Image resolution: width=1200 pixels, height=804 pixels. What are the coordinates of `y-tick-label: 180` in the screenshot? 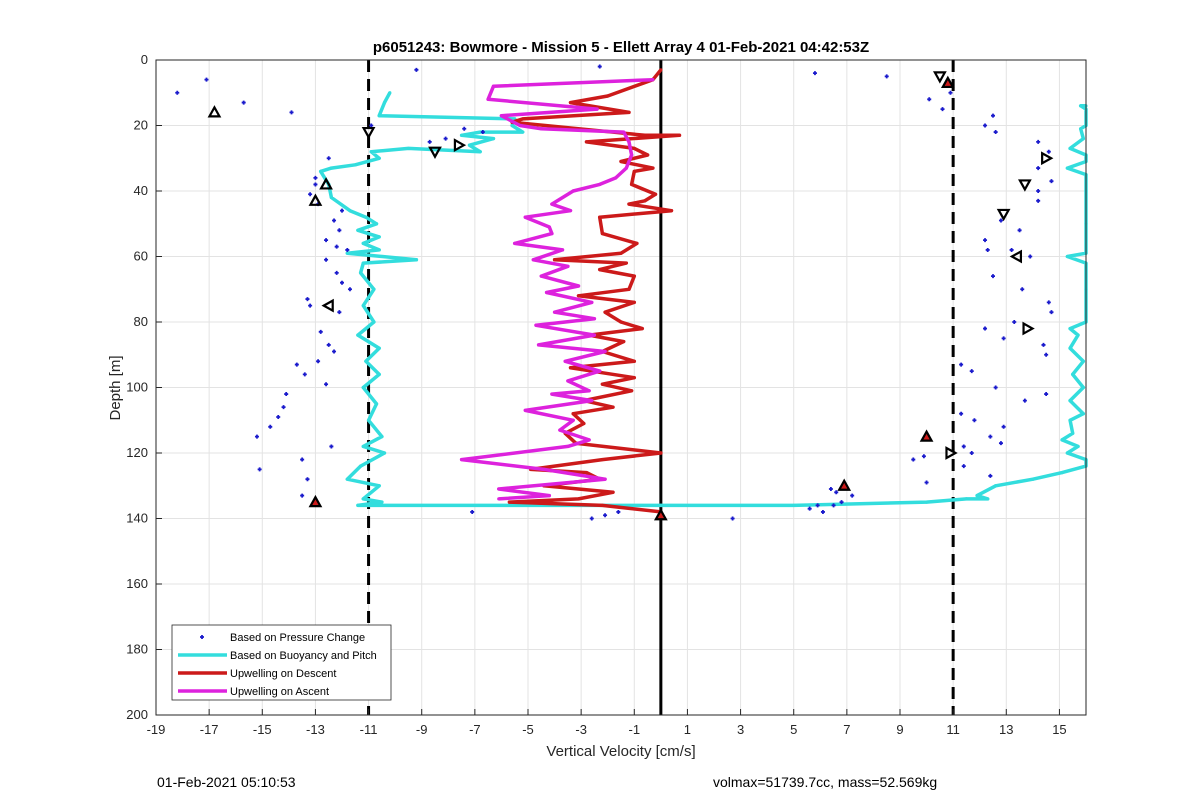 It's located at (137, 649).